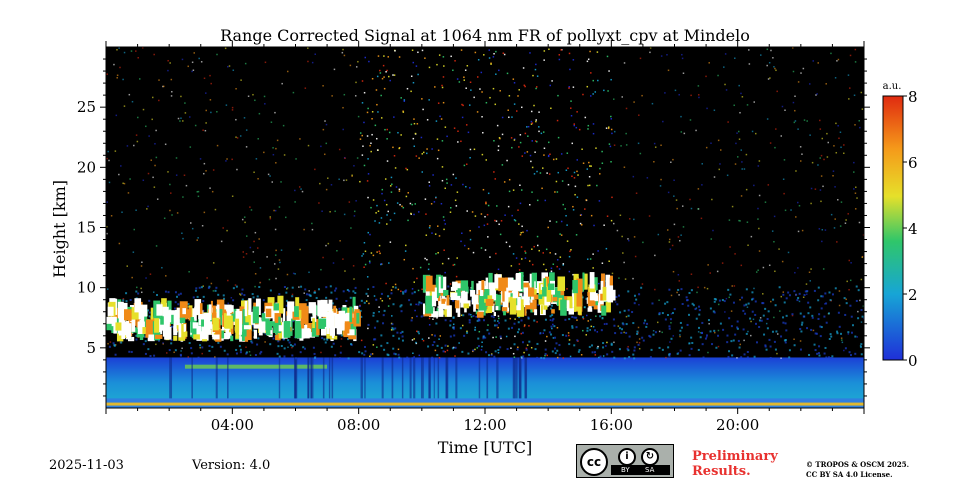 This screenshot has height=480, width=960. What do you see at coordinates (735, 456) in the screenshot?
I see `preliminary-line-1: Preliminary` at bounding box center [735, 456].